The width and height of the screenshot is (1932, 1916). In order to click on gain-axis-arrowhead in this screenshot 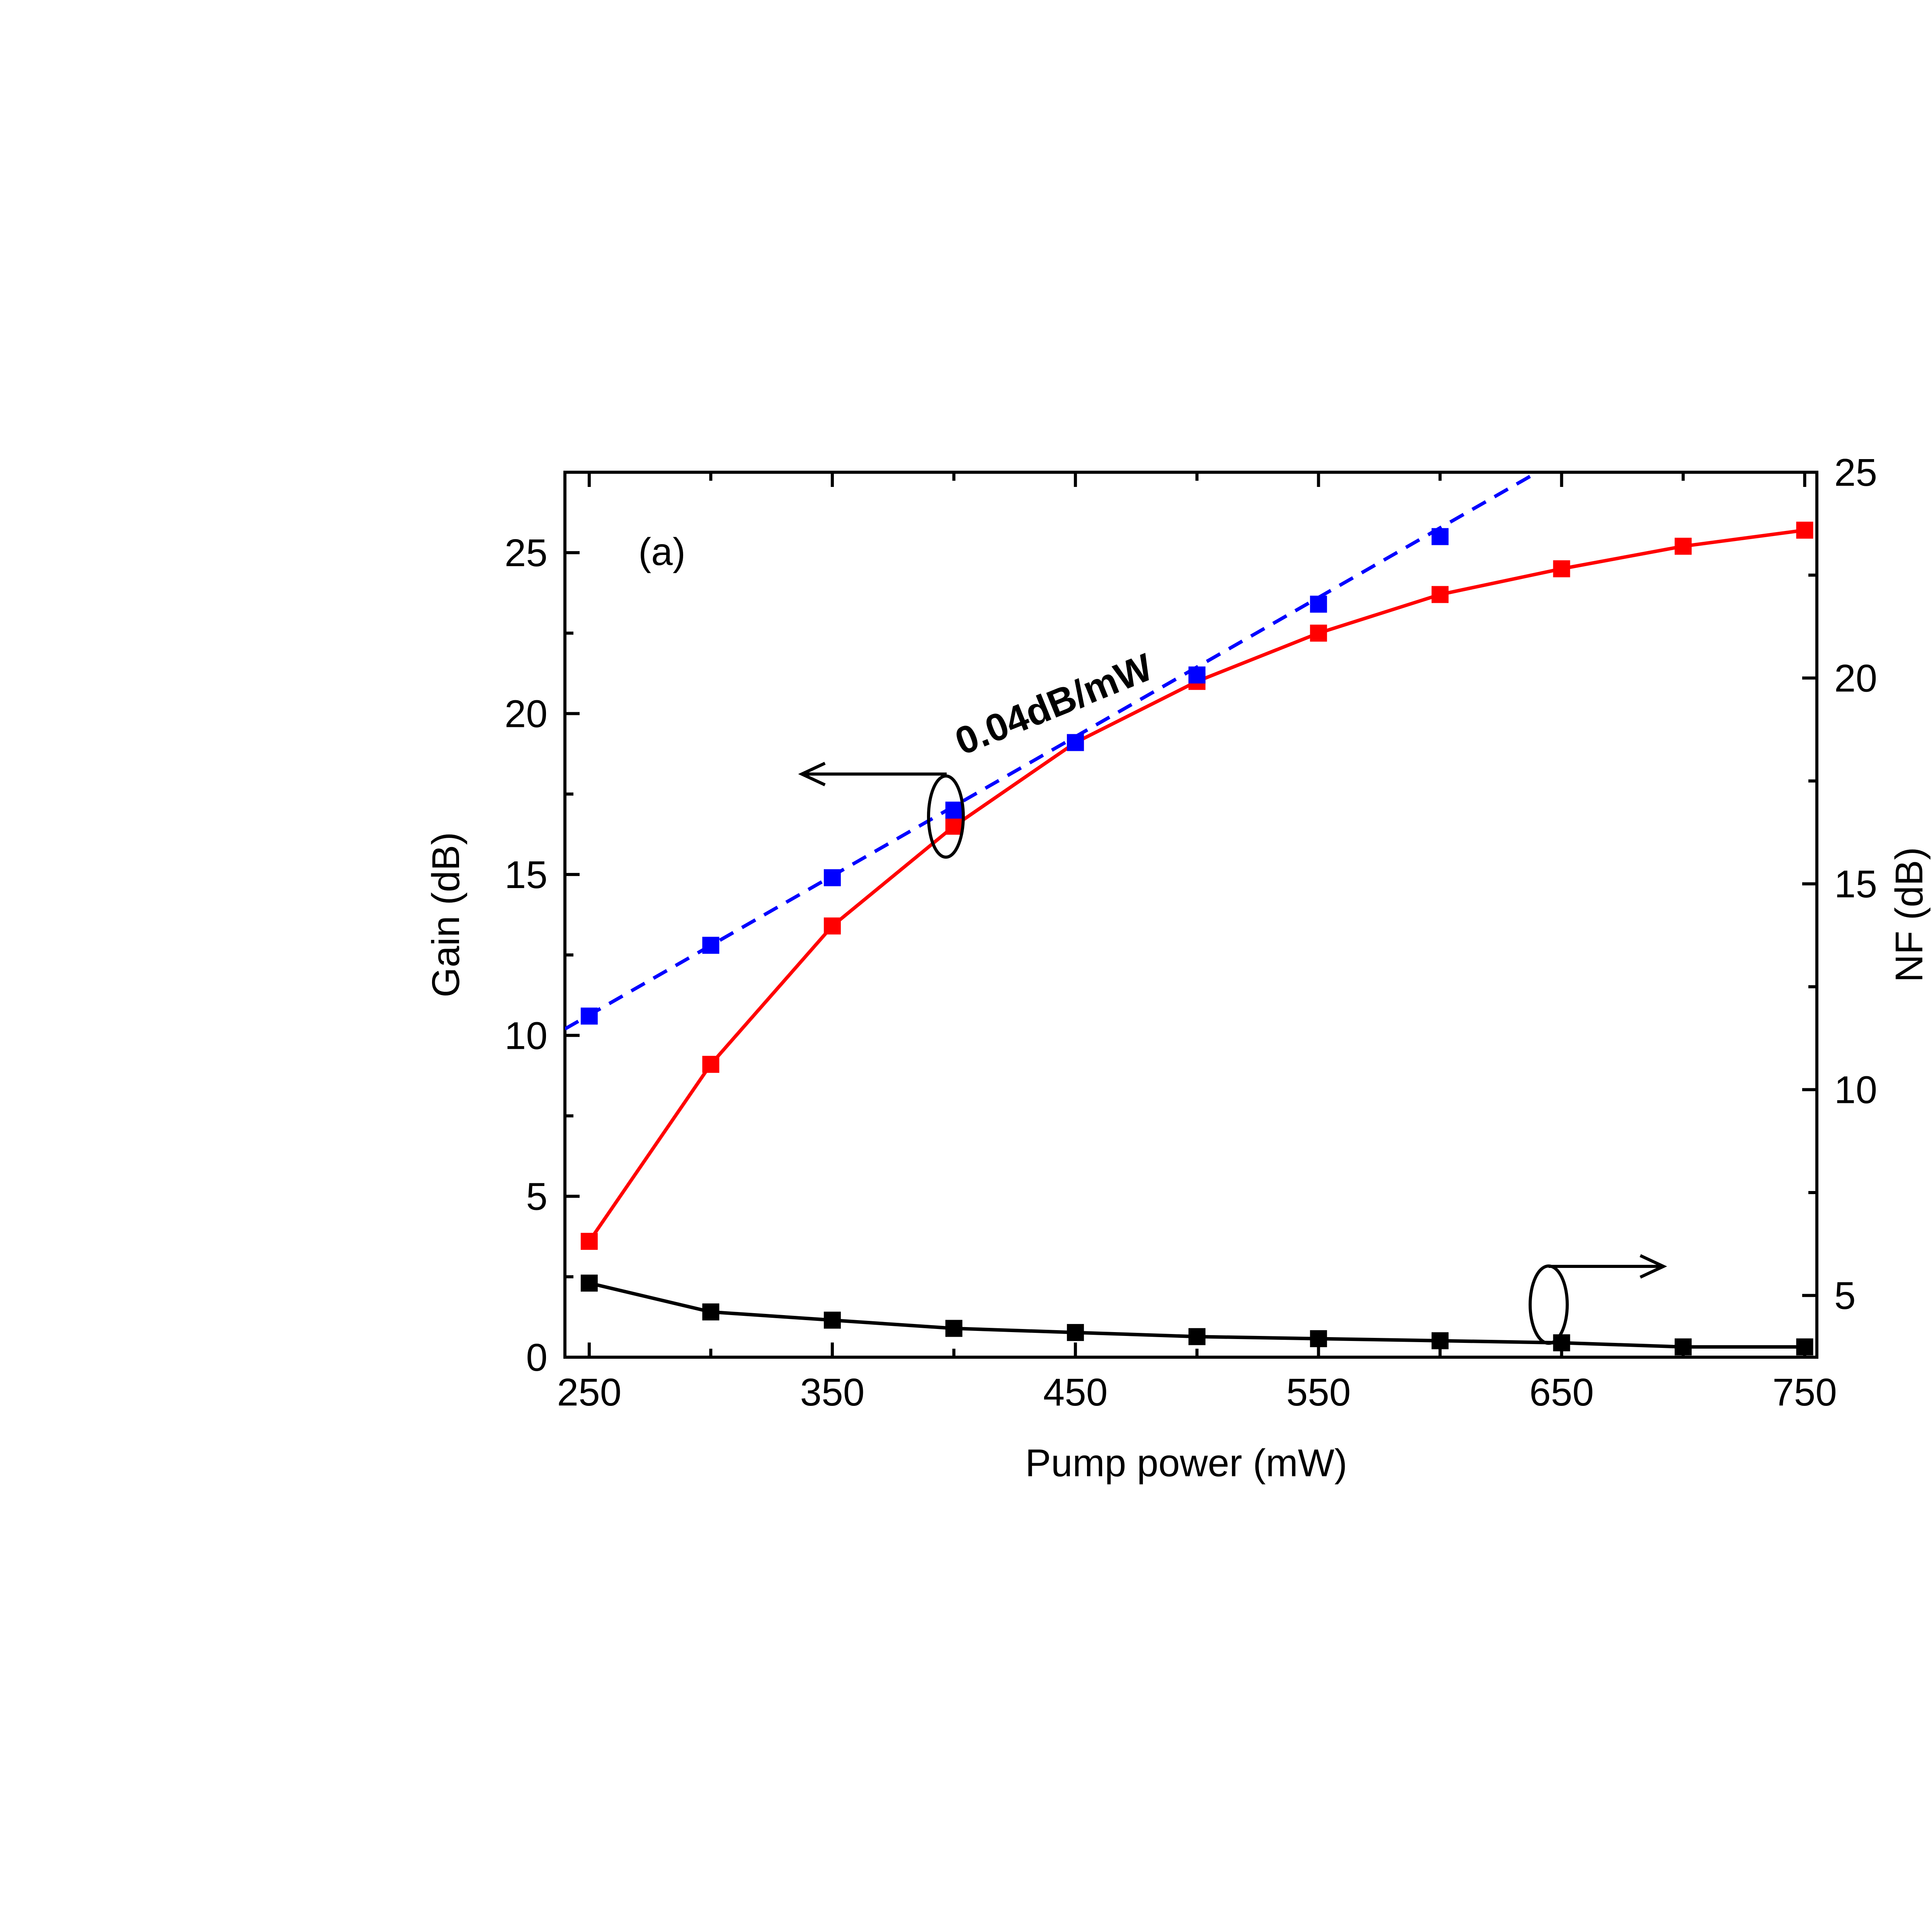, I will do `click(812, 774)`.